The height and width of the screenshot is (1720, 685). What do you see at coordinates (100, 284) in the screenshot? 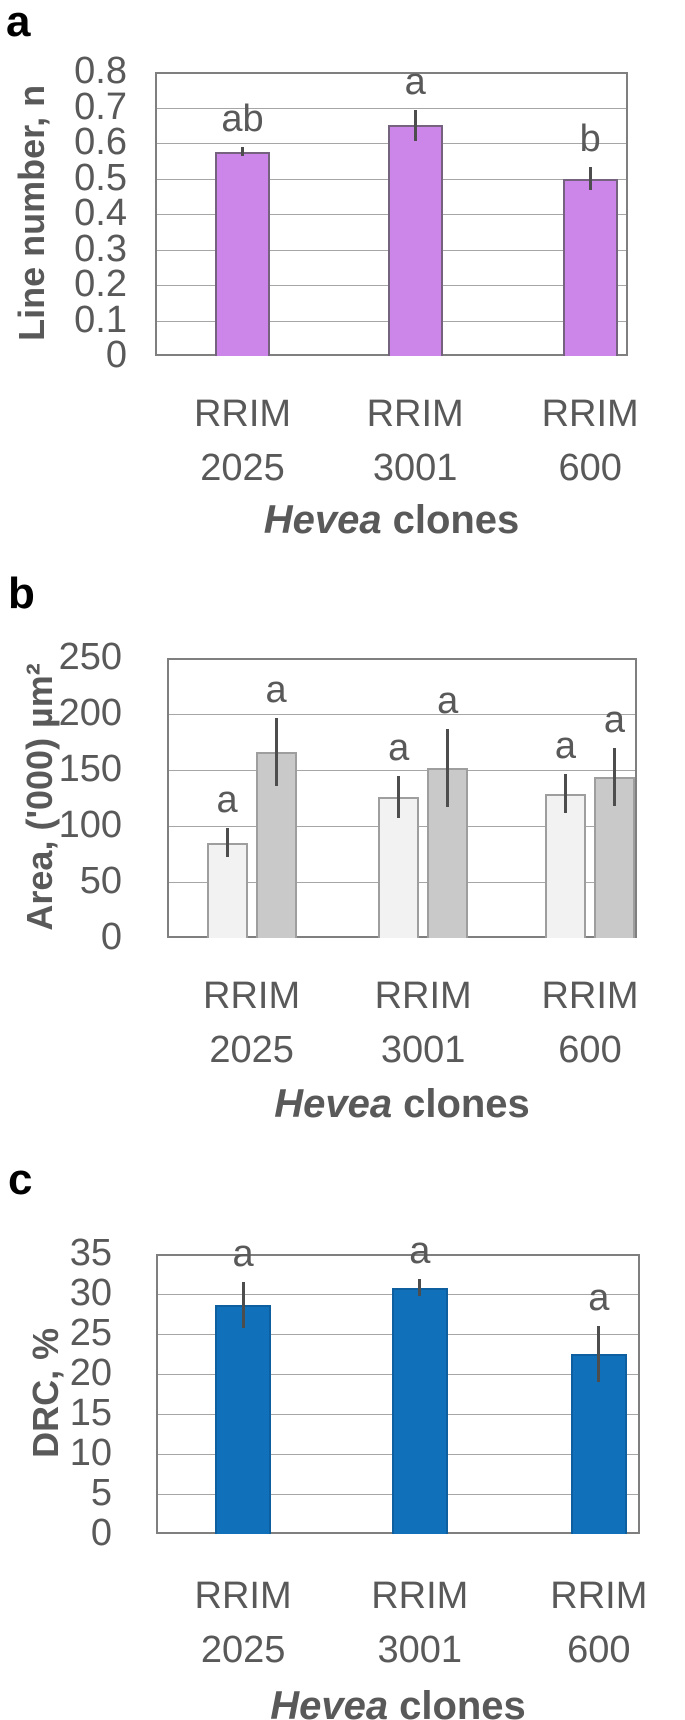
I see `y-tick-label-a: 0.2` at bounding box center [100, 284].